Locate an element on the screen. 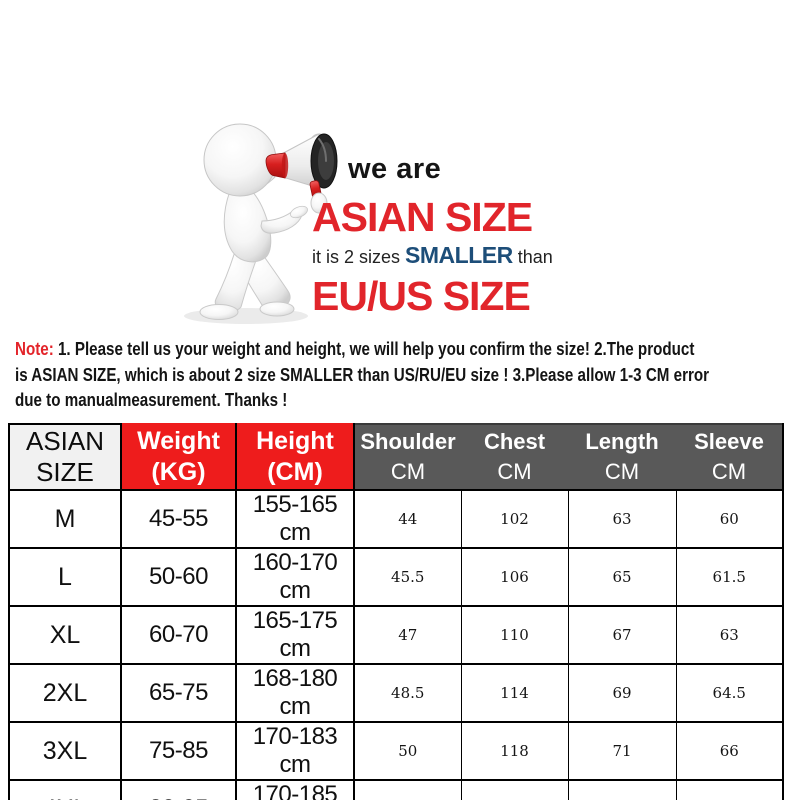 Image resolution: width=800 pixels, height=800 pixels. note-line-3: due to manualmeasurement. Thanks ! is located at coordinates (151, 399).